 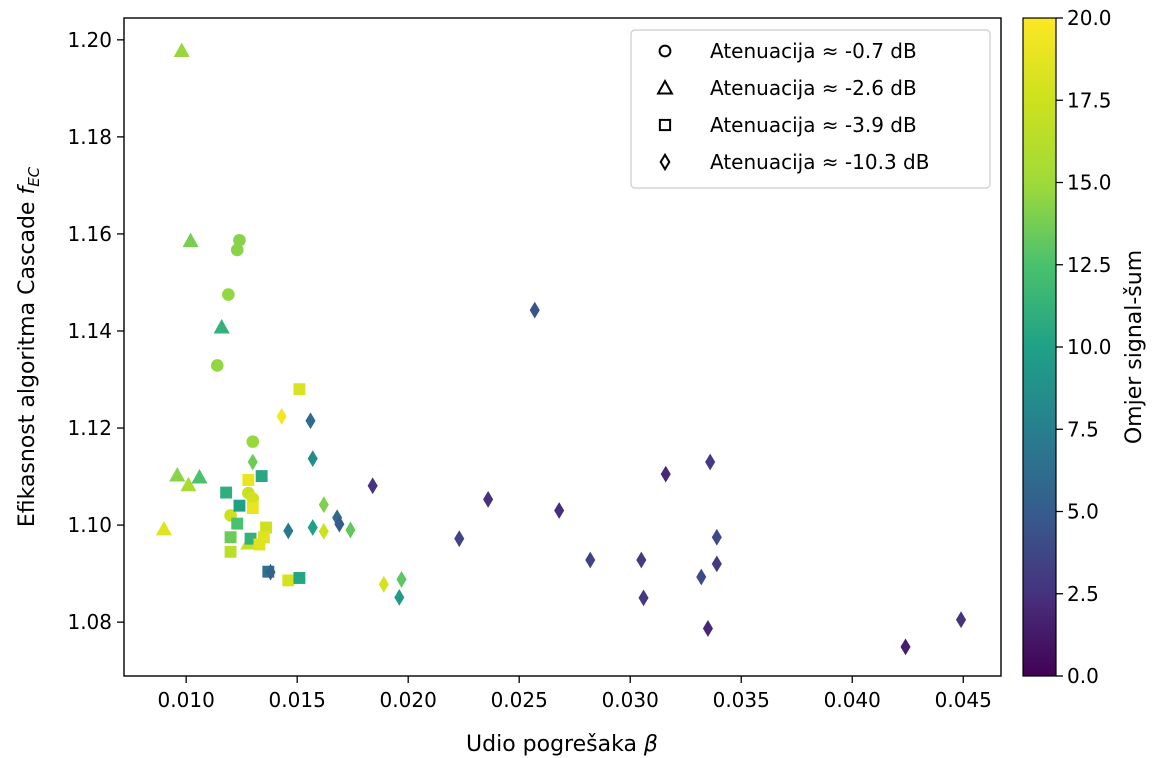 I want to click on colorbar-tick-label: 10.0, so click(x=1089, y=347).